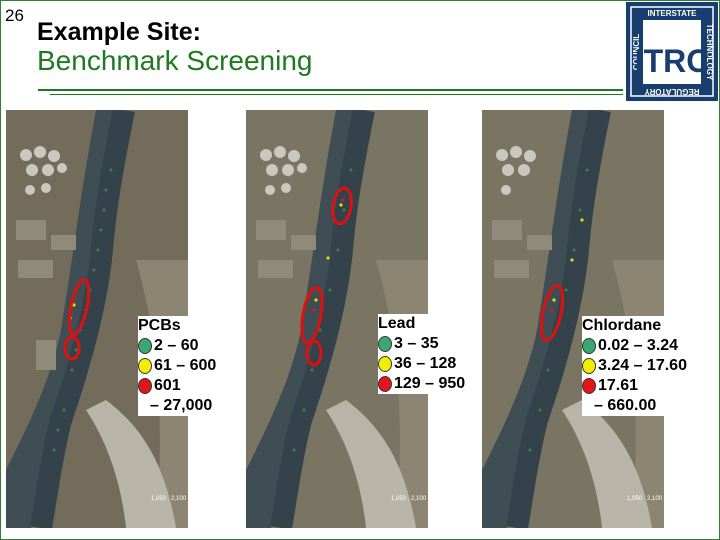 This screenshot has height=540, width=720. I want to click on legend-title: Chlordane, so click(622, 325).